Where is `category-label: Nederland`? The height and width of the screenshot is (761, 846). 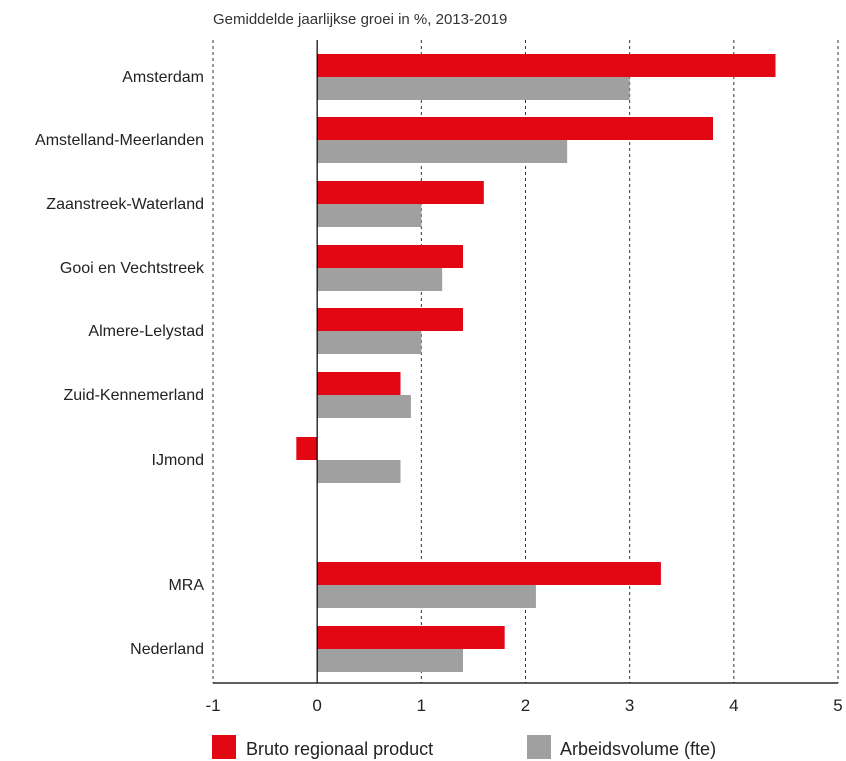 category-label: Nederland is located at coordinates (167, 649).